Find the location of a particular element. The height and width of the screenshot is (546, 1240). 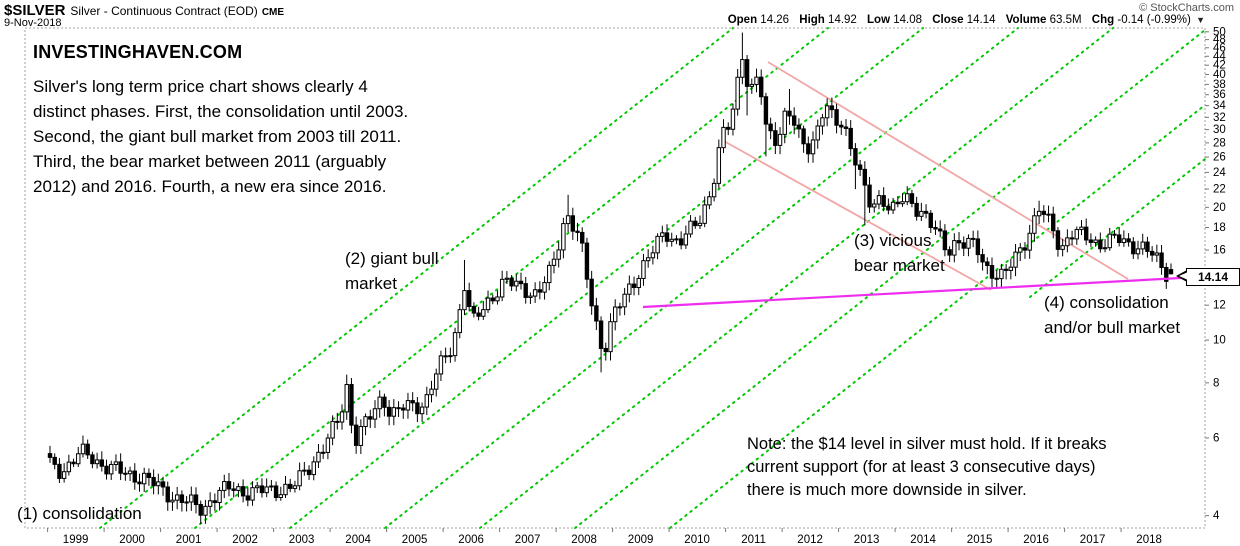

bear-trendline-lower is located at coordinates (856, 215).